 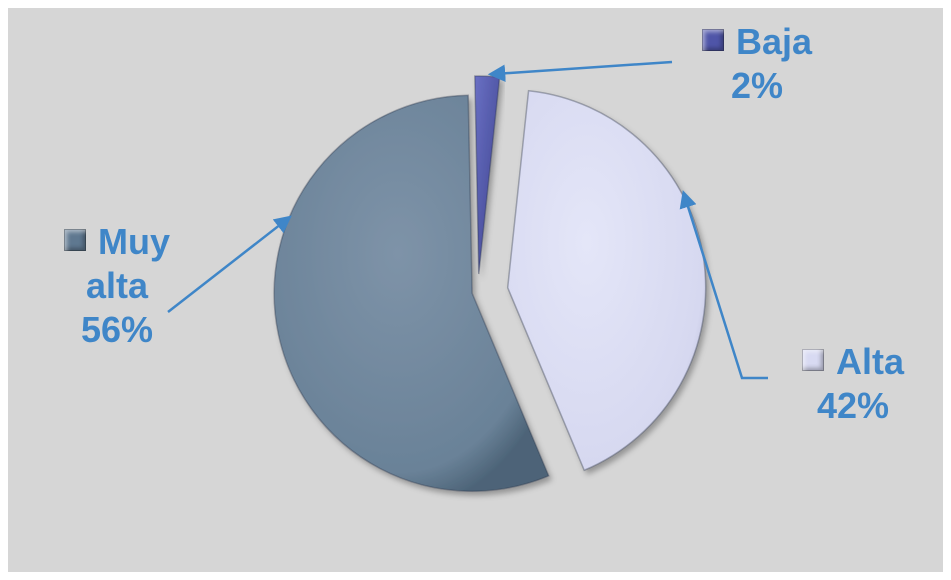 I want to click on leader-line-muy-alta, so click(x=229, y=264).